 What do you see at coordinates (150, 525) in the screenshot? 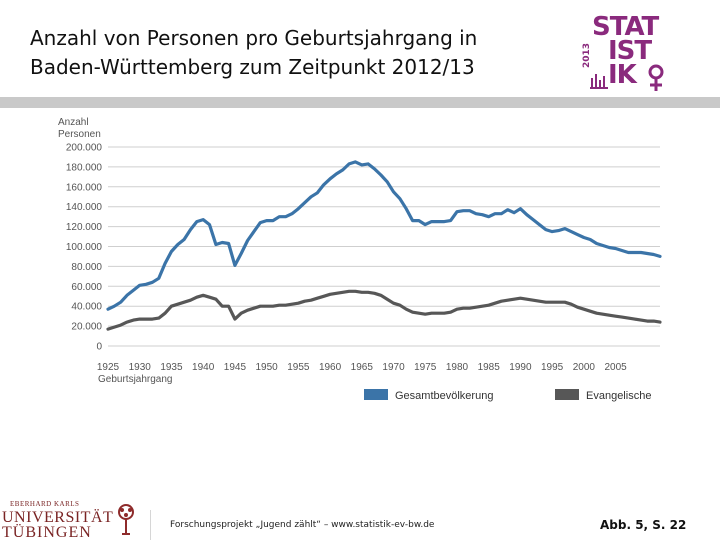
I see `footer-divider` at bounding box center [150, 525].